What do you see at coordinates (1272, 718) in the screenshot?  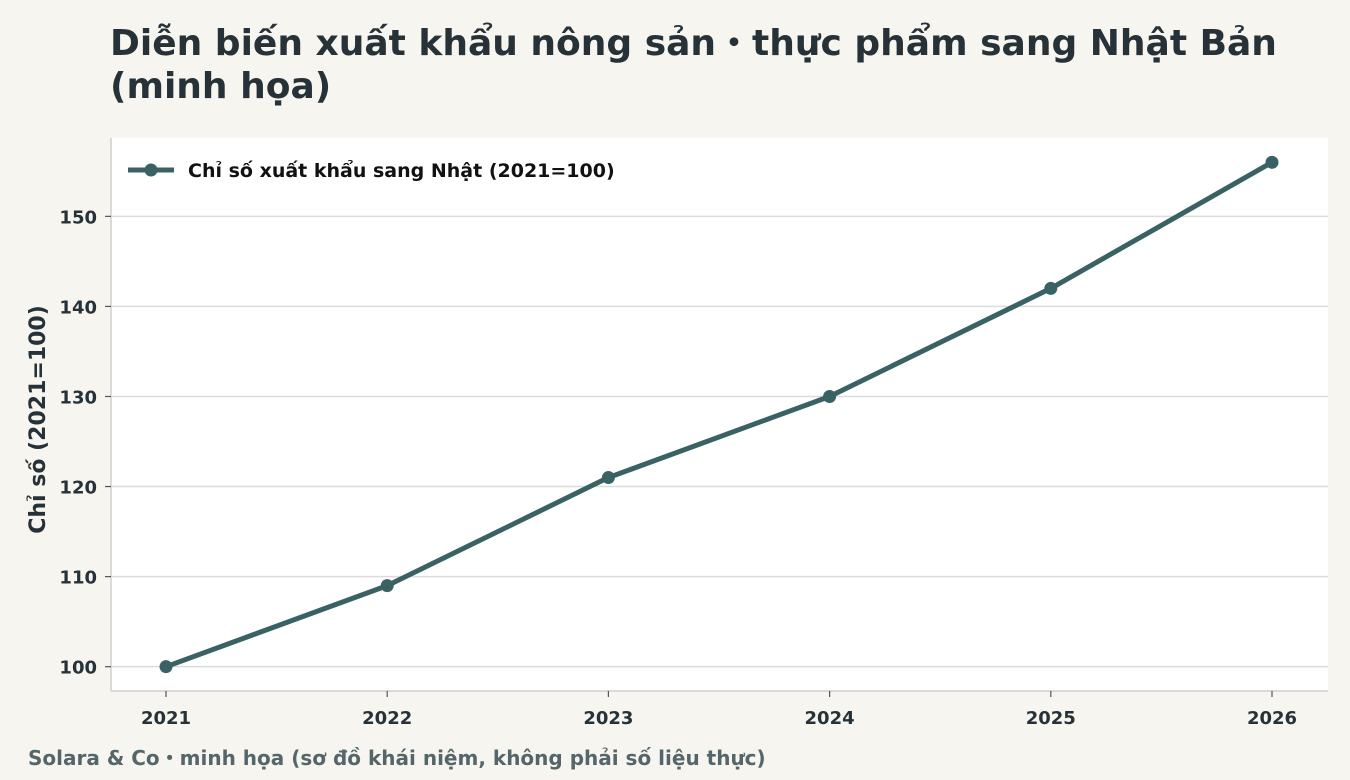 I see `x-tick-label-2026: 2026` at bounding box center [1272, 718].